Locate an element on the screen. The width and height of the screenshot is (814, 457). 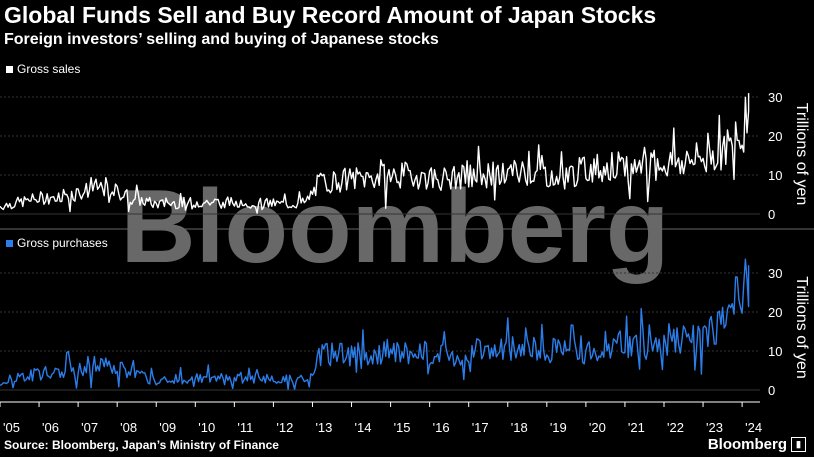
xtick-label-2019: '19 is located at coordinates (558, 427).